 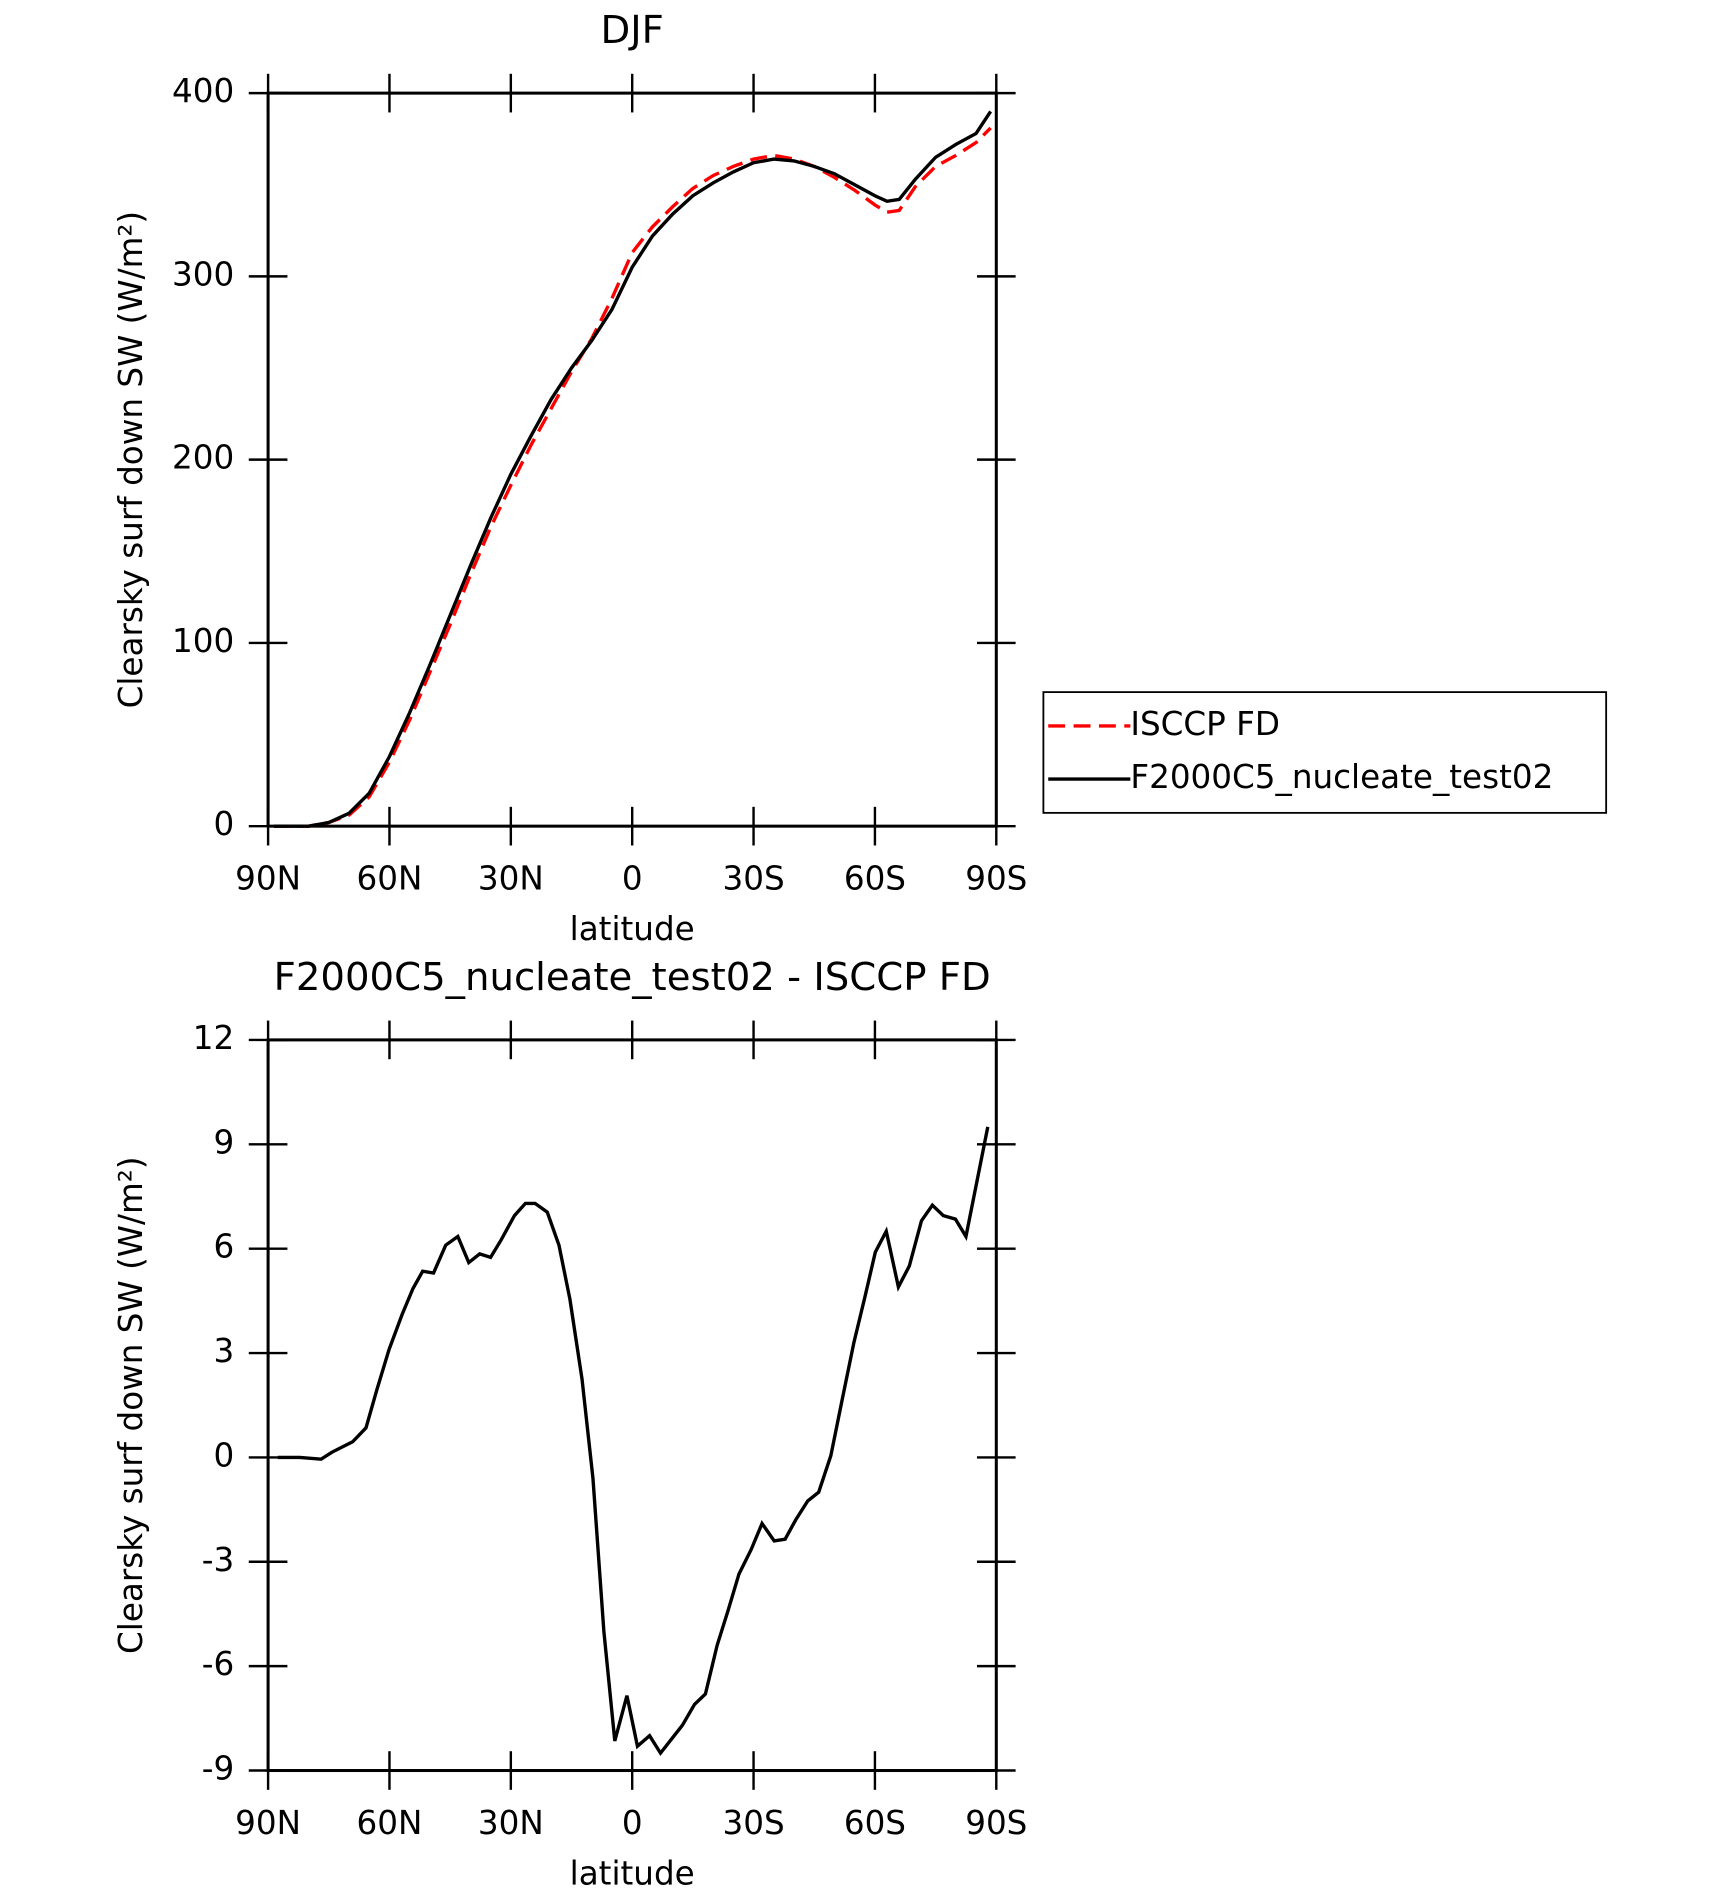 What do you see at coordinates (203, 641) in the screenshot?
I see `y-tick-label: 100` at bounding box center [203, 641].